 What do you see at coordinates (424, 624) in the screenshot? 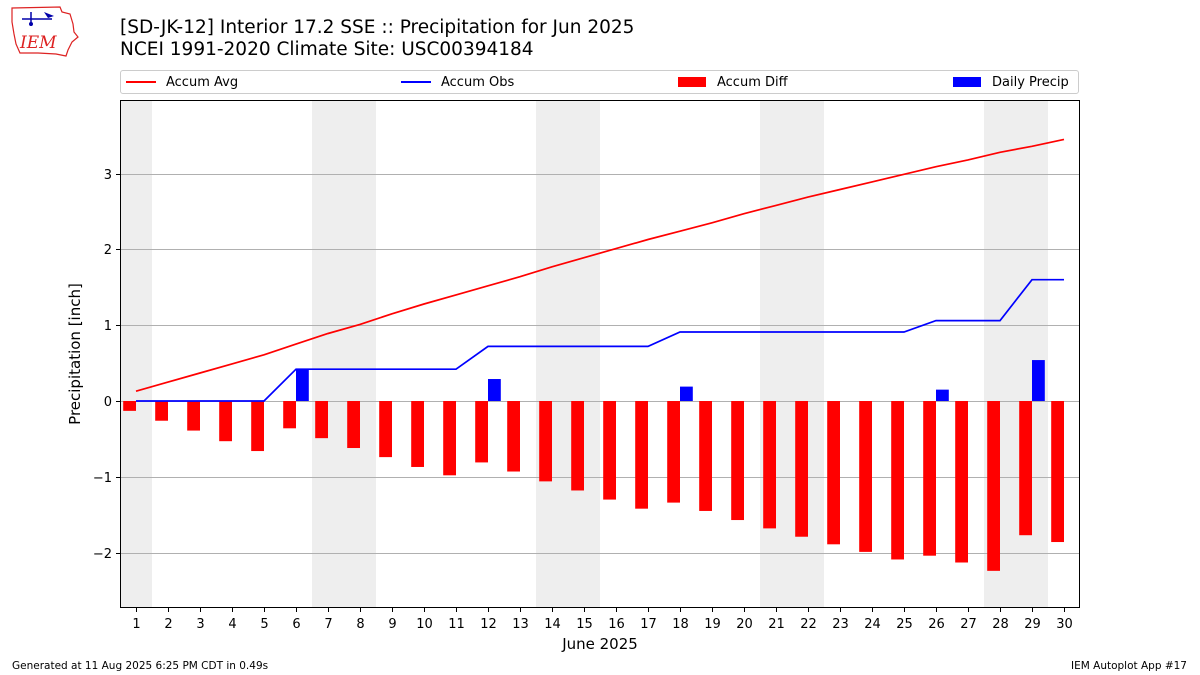
I see `x-tick-label: 10` at bounding box center [424, 624].